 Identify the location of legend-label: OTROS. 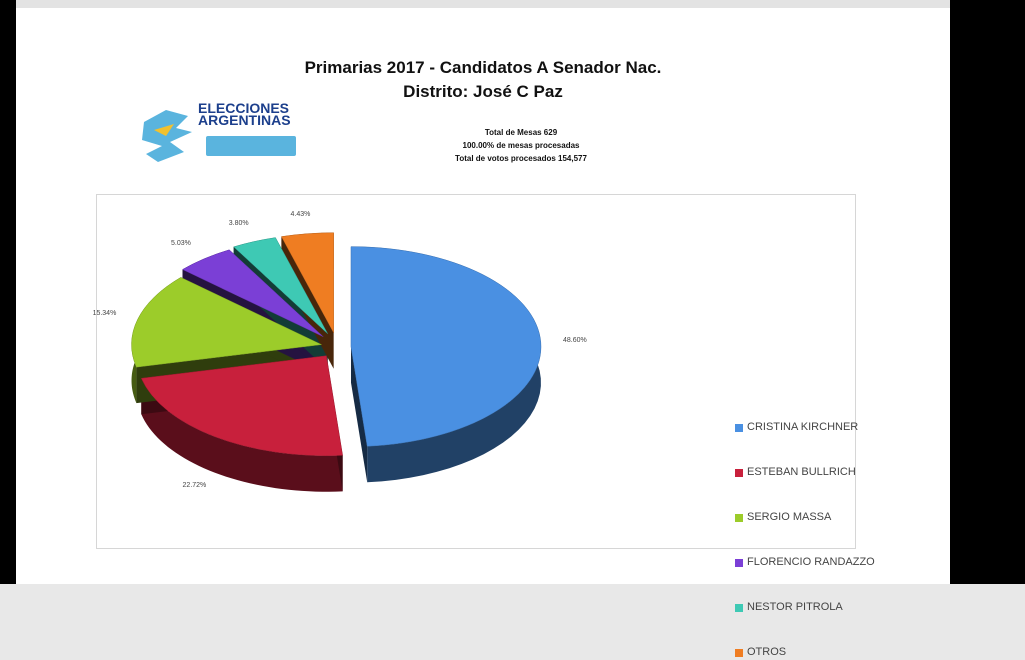
(767, 652).